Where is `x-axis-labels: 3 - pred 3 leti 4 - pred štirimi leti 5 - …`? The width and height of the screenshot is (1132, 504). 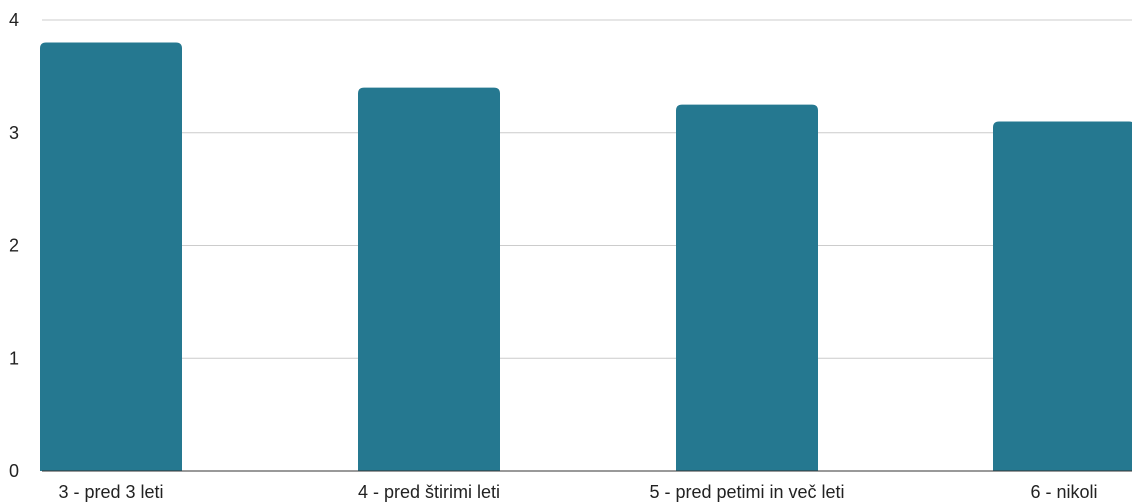 x-axis-labels: 3 - pred 3 leti 4 - pred štirimi leti 5 - … is located at coordinates (577, 492).